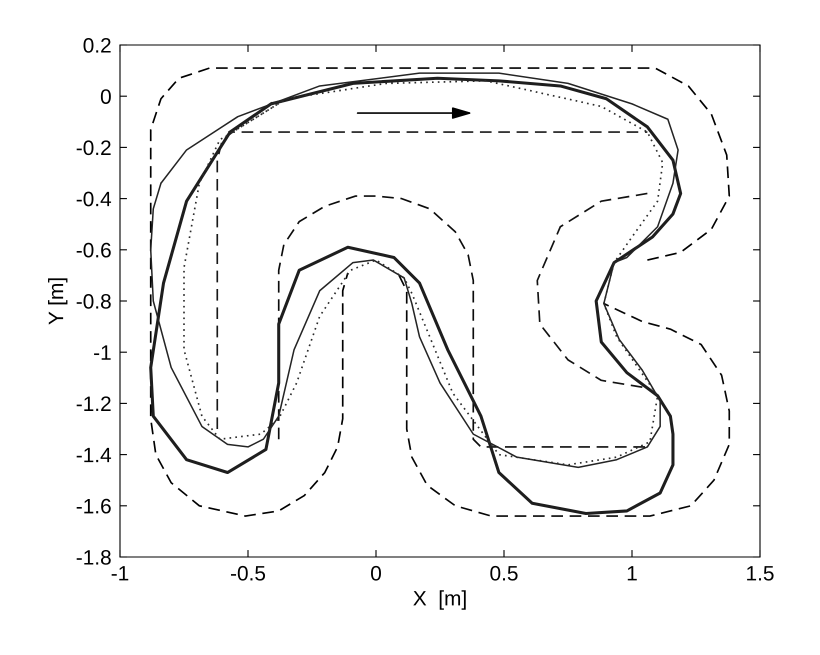  What do you see at coordinates (93, 557) in the screenshot?
I see `y-tick-label: -1.8` at bounding box center [93, 557].